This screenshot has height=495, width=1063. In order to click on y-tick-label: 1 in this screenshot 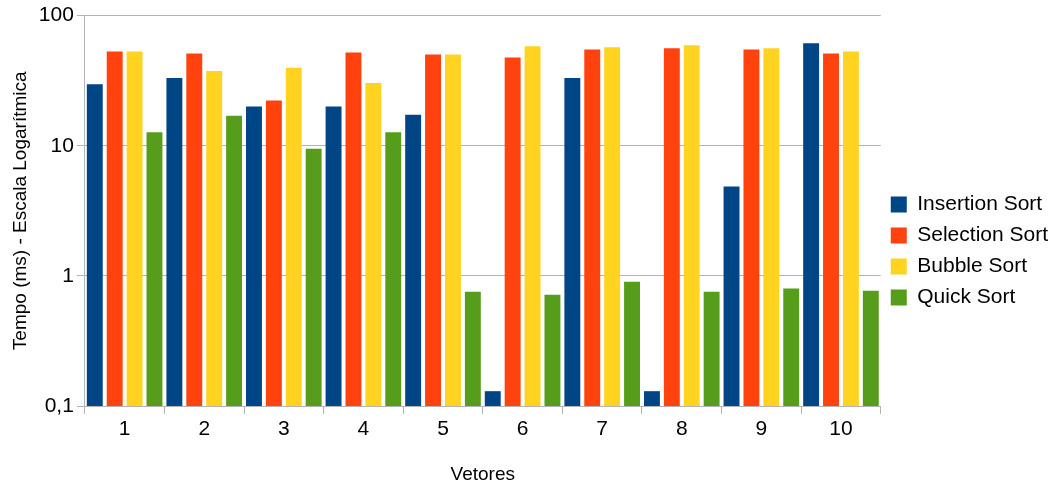, I will do `click(68, 274)`.